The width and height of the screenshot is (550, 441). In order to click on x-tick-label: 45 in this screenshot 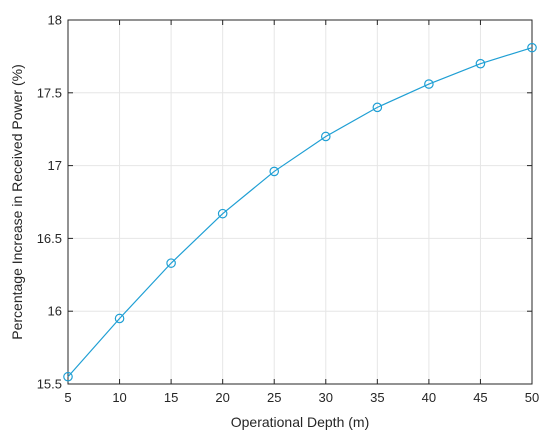, I will do `click(480, 397)`.